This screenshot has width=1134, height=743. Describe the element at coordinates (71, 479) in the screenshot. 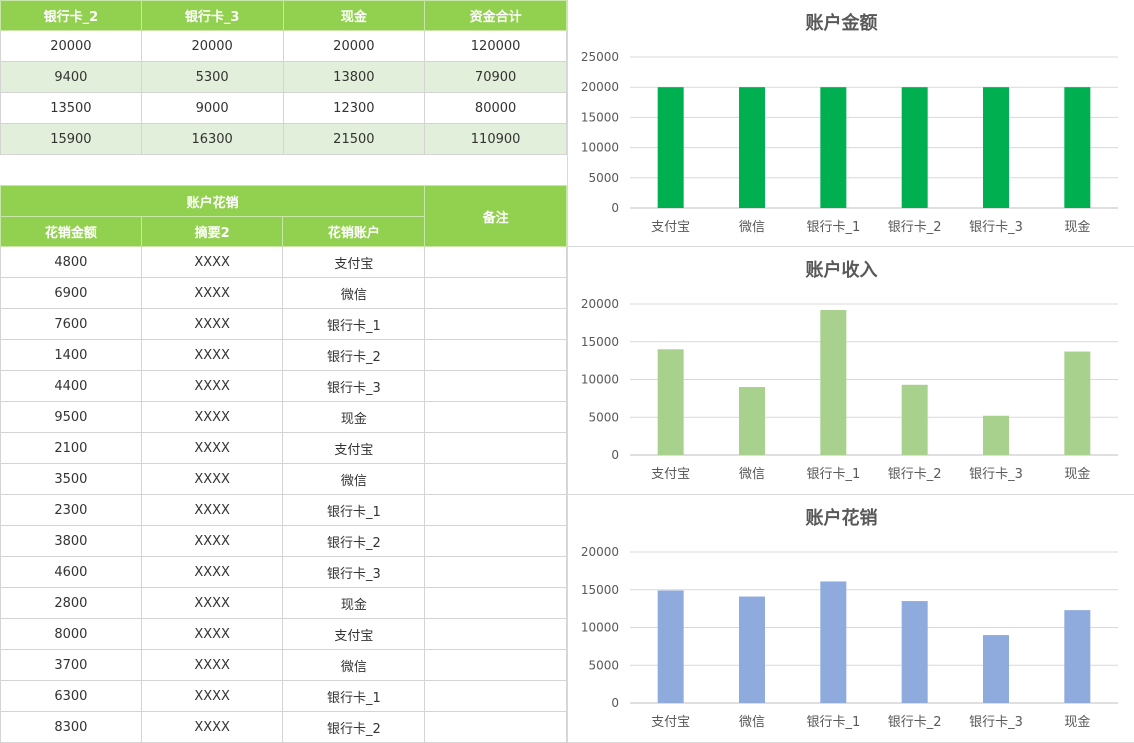

I see `table-cell: 3500` at that location.